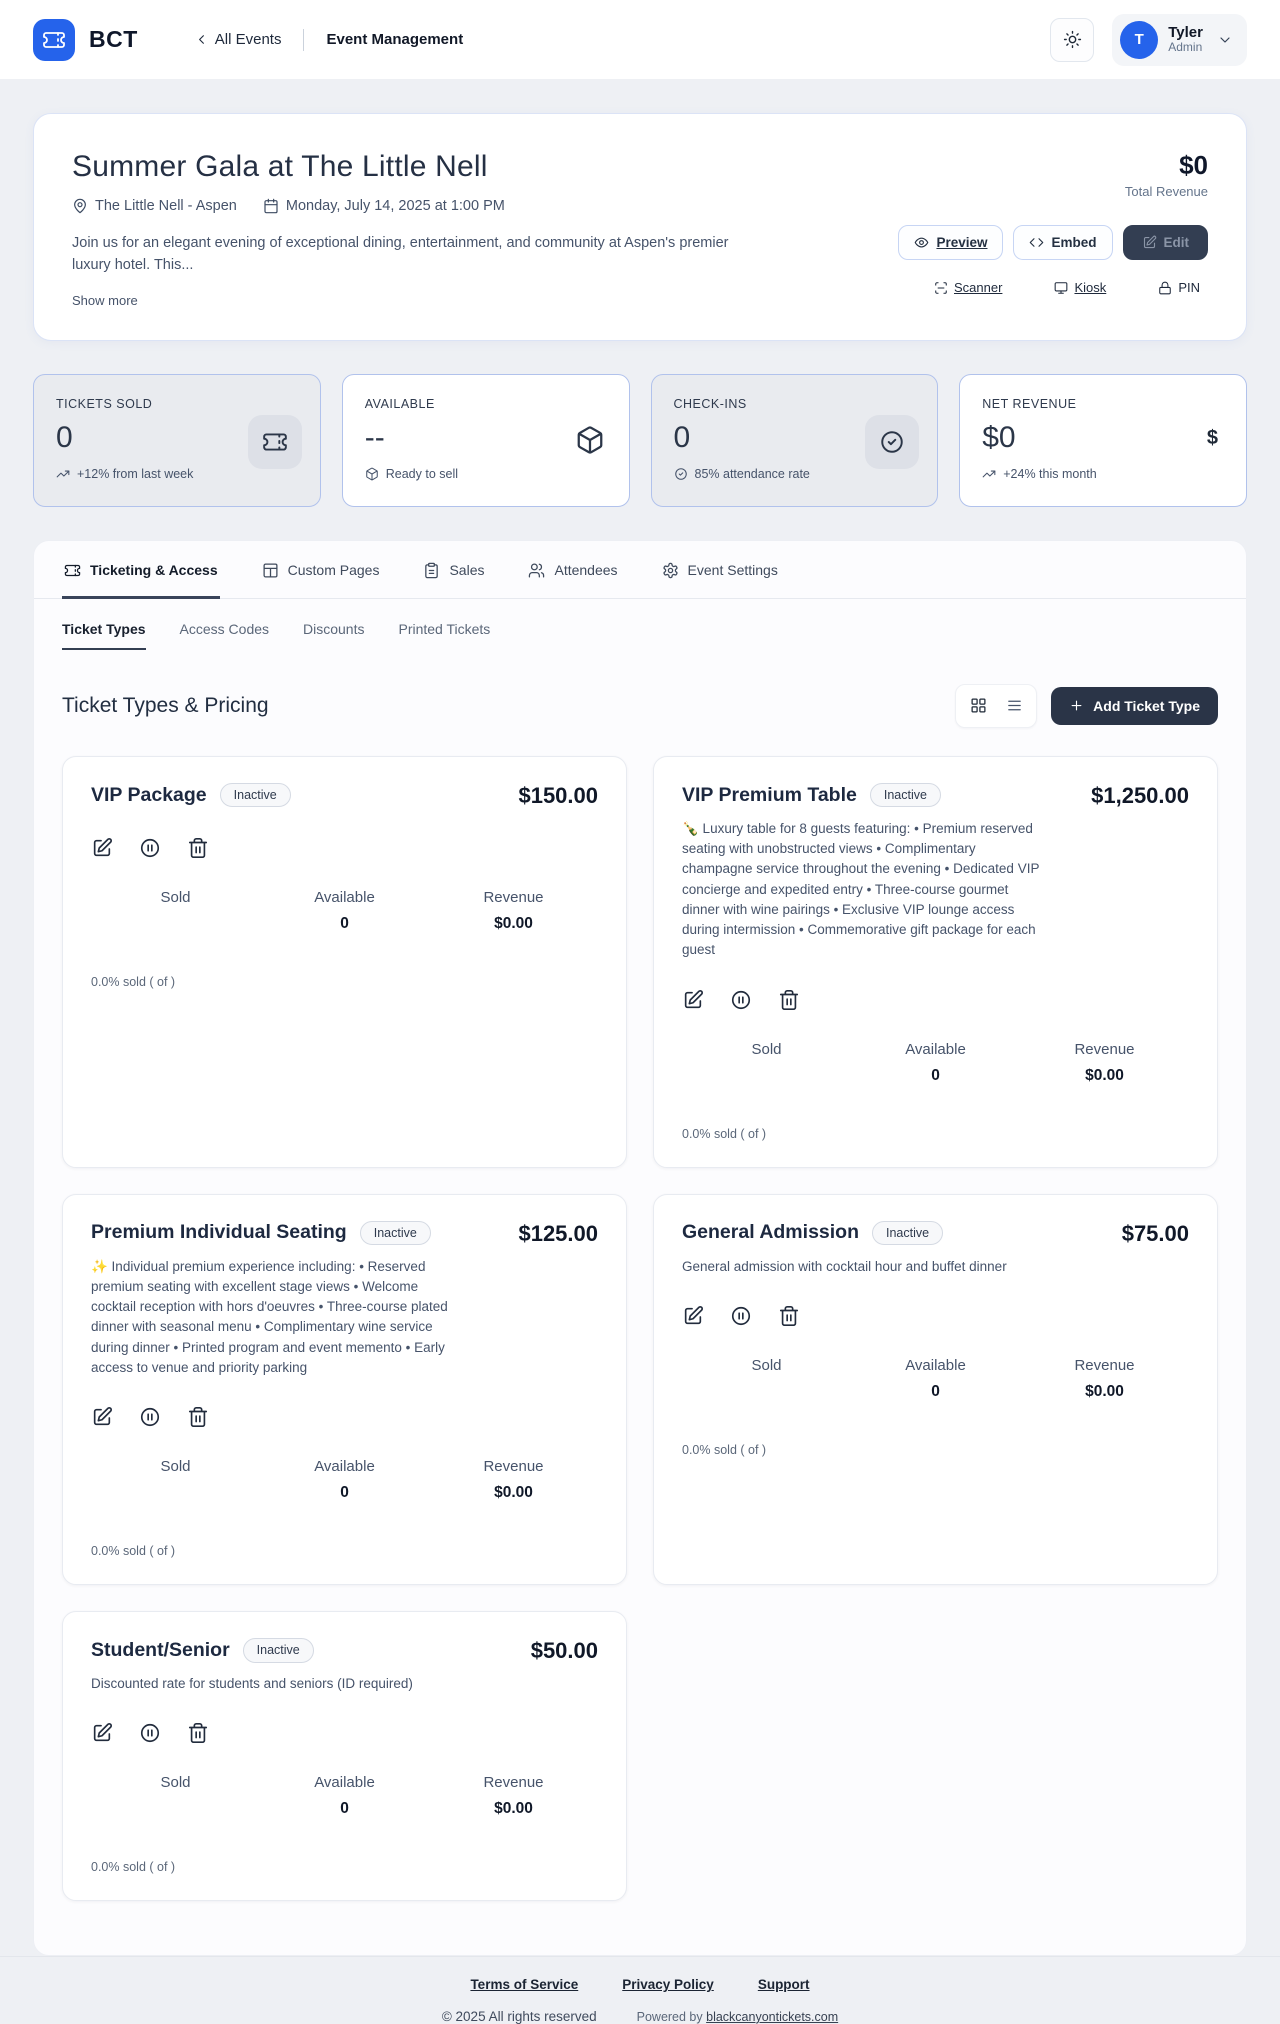 This screenshot has height=2024, width=1280. I want to click on add-ticket-type-label: Add Ticket Type, so click(1146, 705).